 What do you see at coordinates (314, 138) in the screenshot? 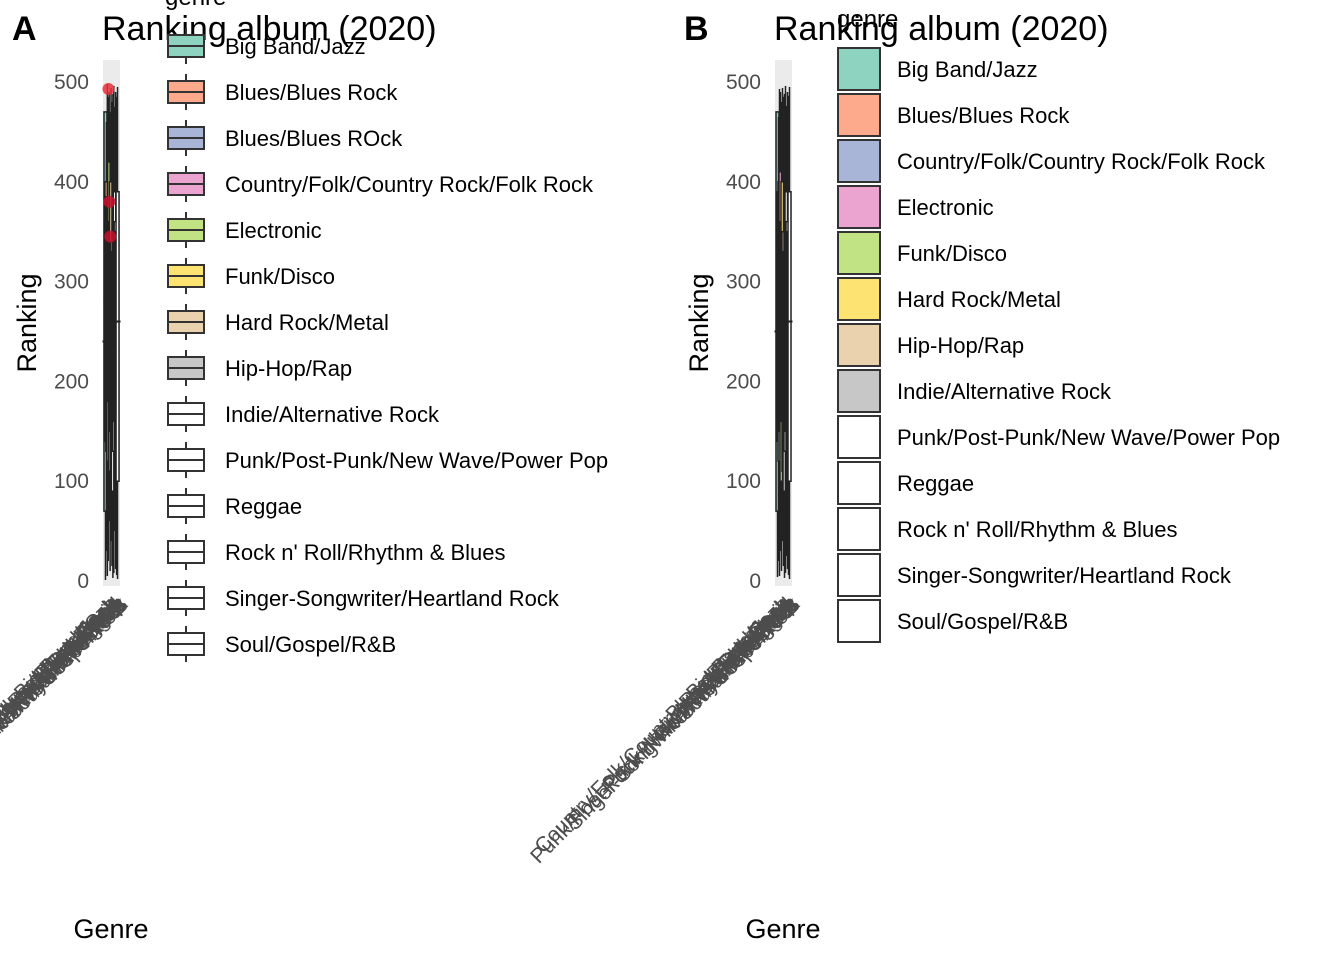
I see `legend-label: Blues/Blues ROck` at bounding box center [314, 138].